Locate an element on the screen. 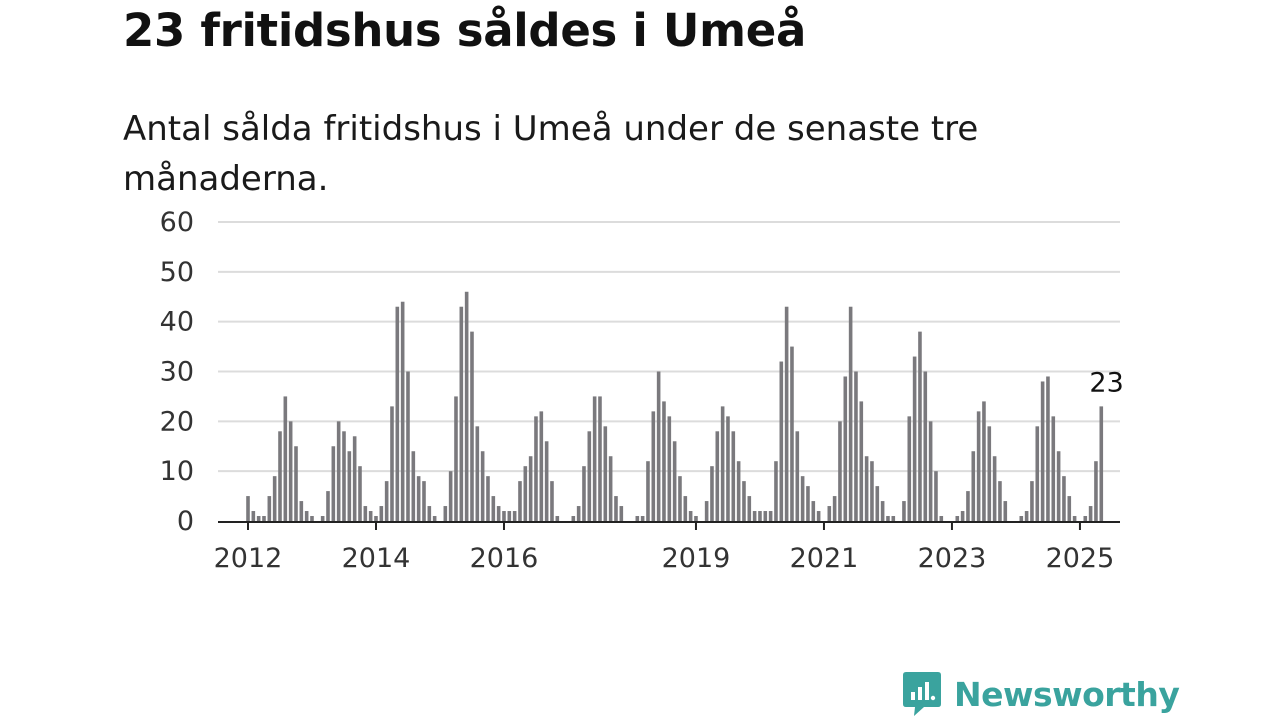 Image resolution: width=1280 pixels, height=720 pixels. y-tick-label: 0 is located at coordinates (185, 521).